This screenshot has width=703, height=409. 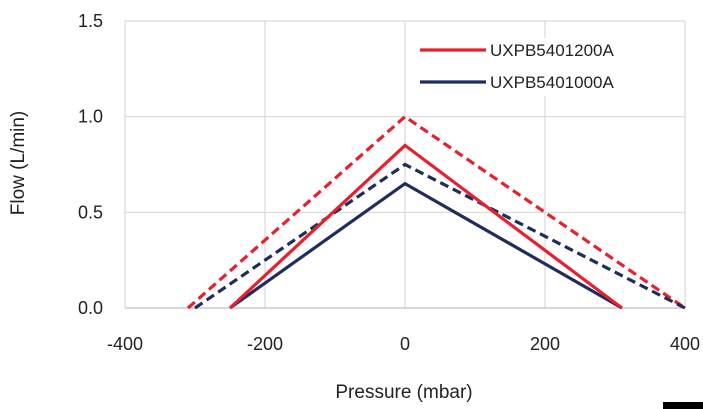 What do you see at coordinates (403, 392) in the screenshot?
I see `x-axis-title: Pressure (mbar)` at bounding box center [403, 392].